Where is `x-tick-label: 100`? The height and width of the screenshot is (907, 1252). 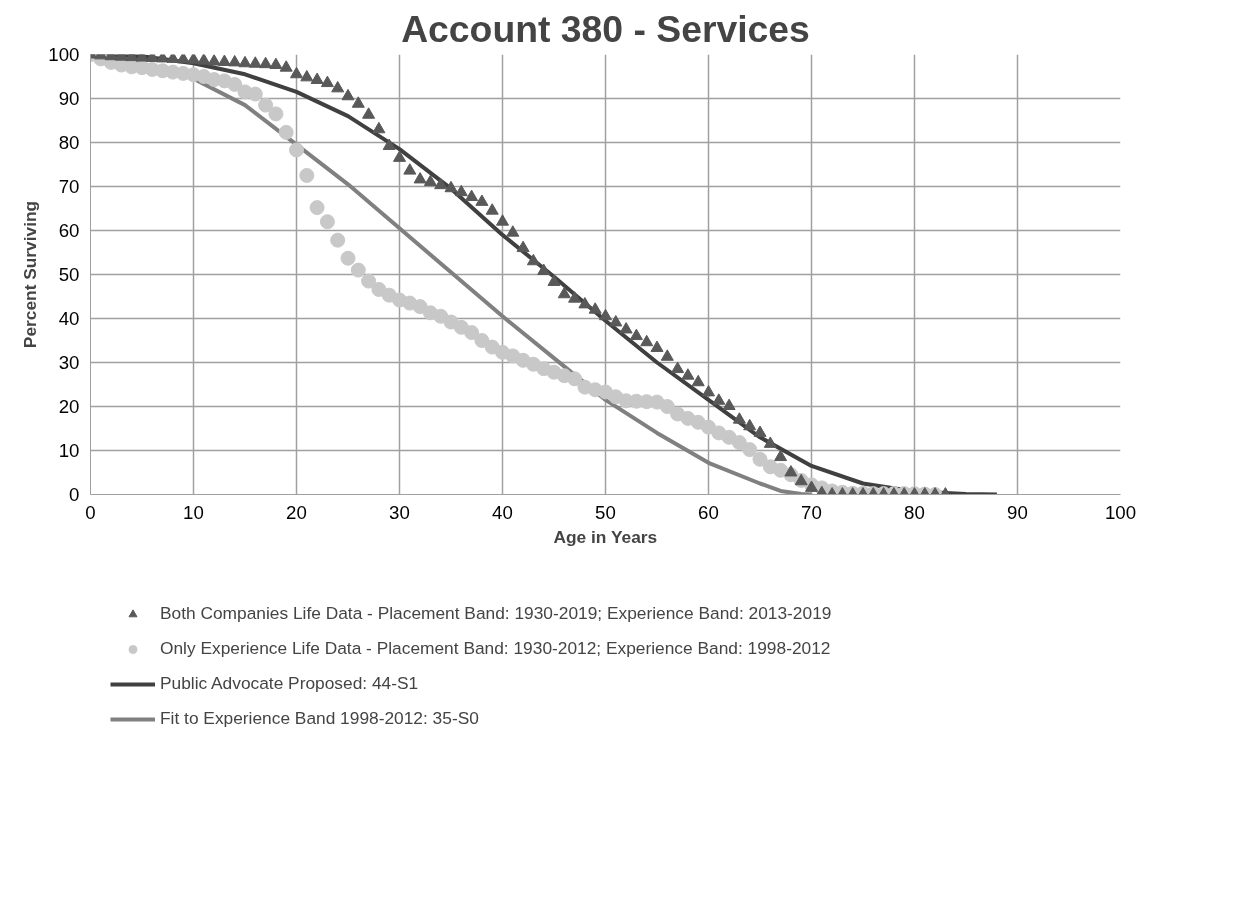
x-tick-label: 100 is located at coordinates (1120, 512).